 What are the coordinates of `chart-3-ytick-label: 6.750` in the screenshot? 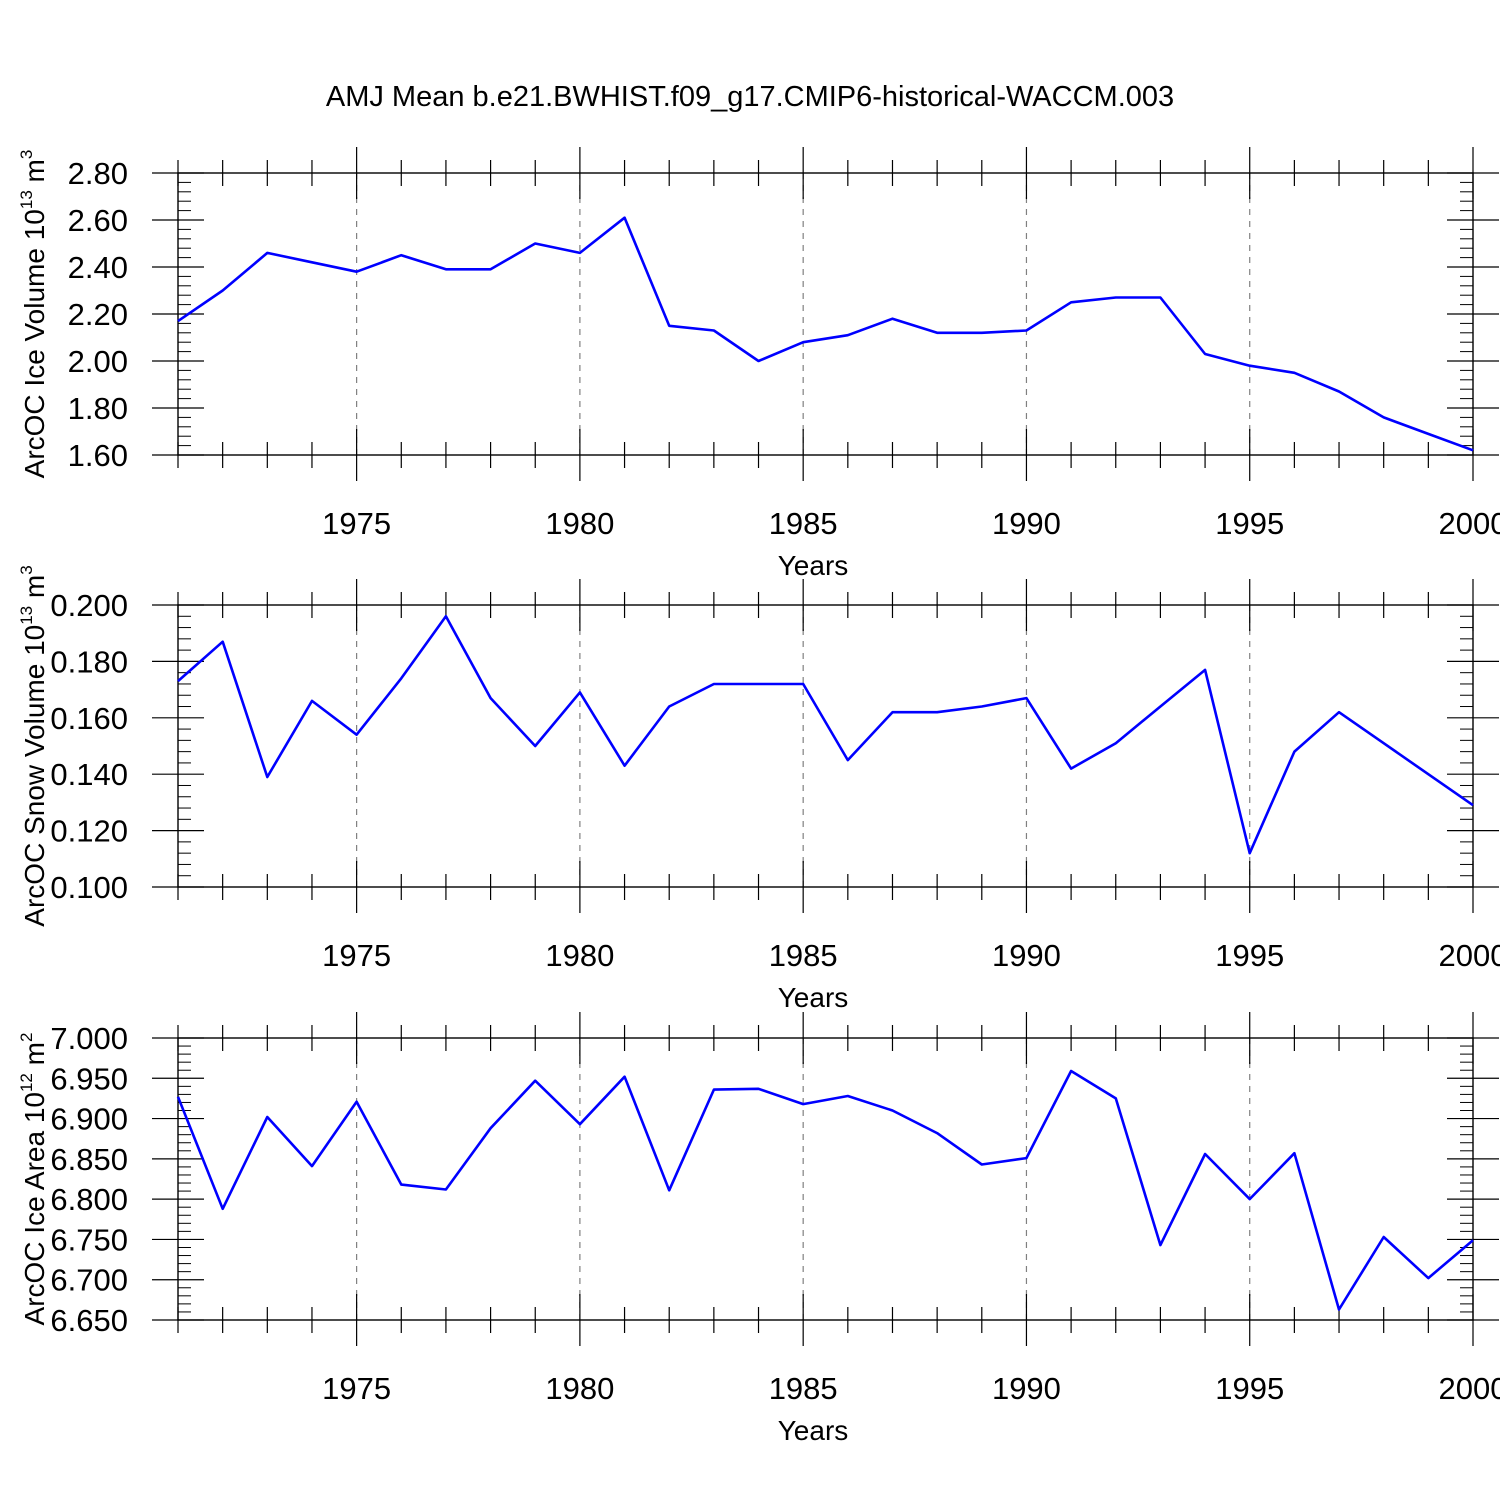 It's located at (89, 1239).